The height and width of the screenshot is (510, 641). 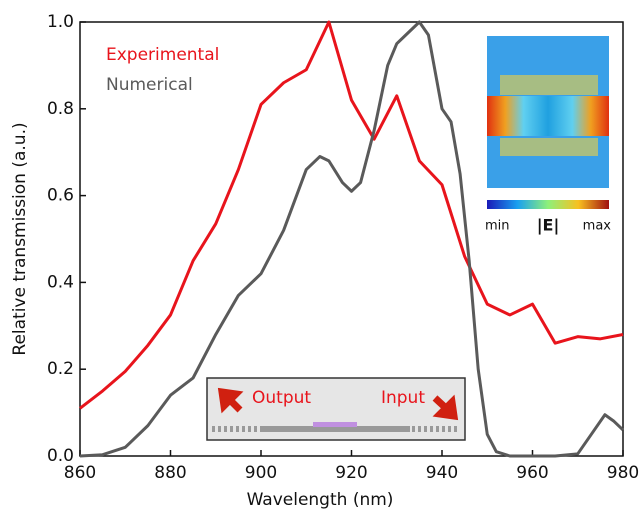 What do you see at coordinates (60, 109) in the screenshot?
I see `y-tick-label: 0.8` at bounding box center [60, 109].